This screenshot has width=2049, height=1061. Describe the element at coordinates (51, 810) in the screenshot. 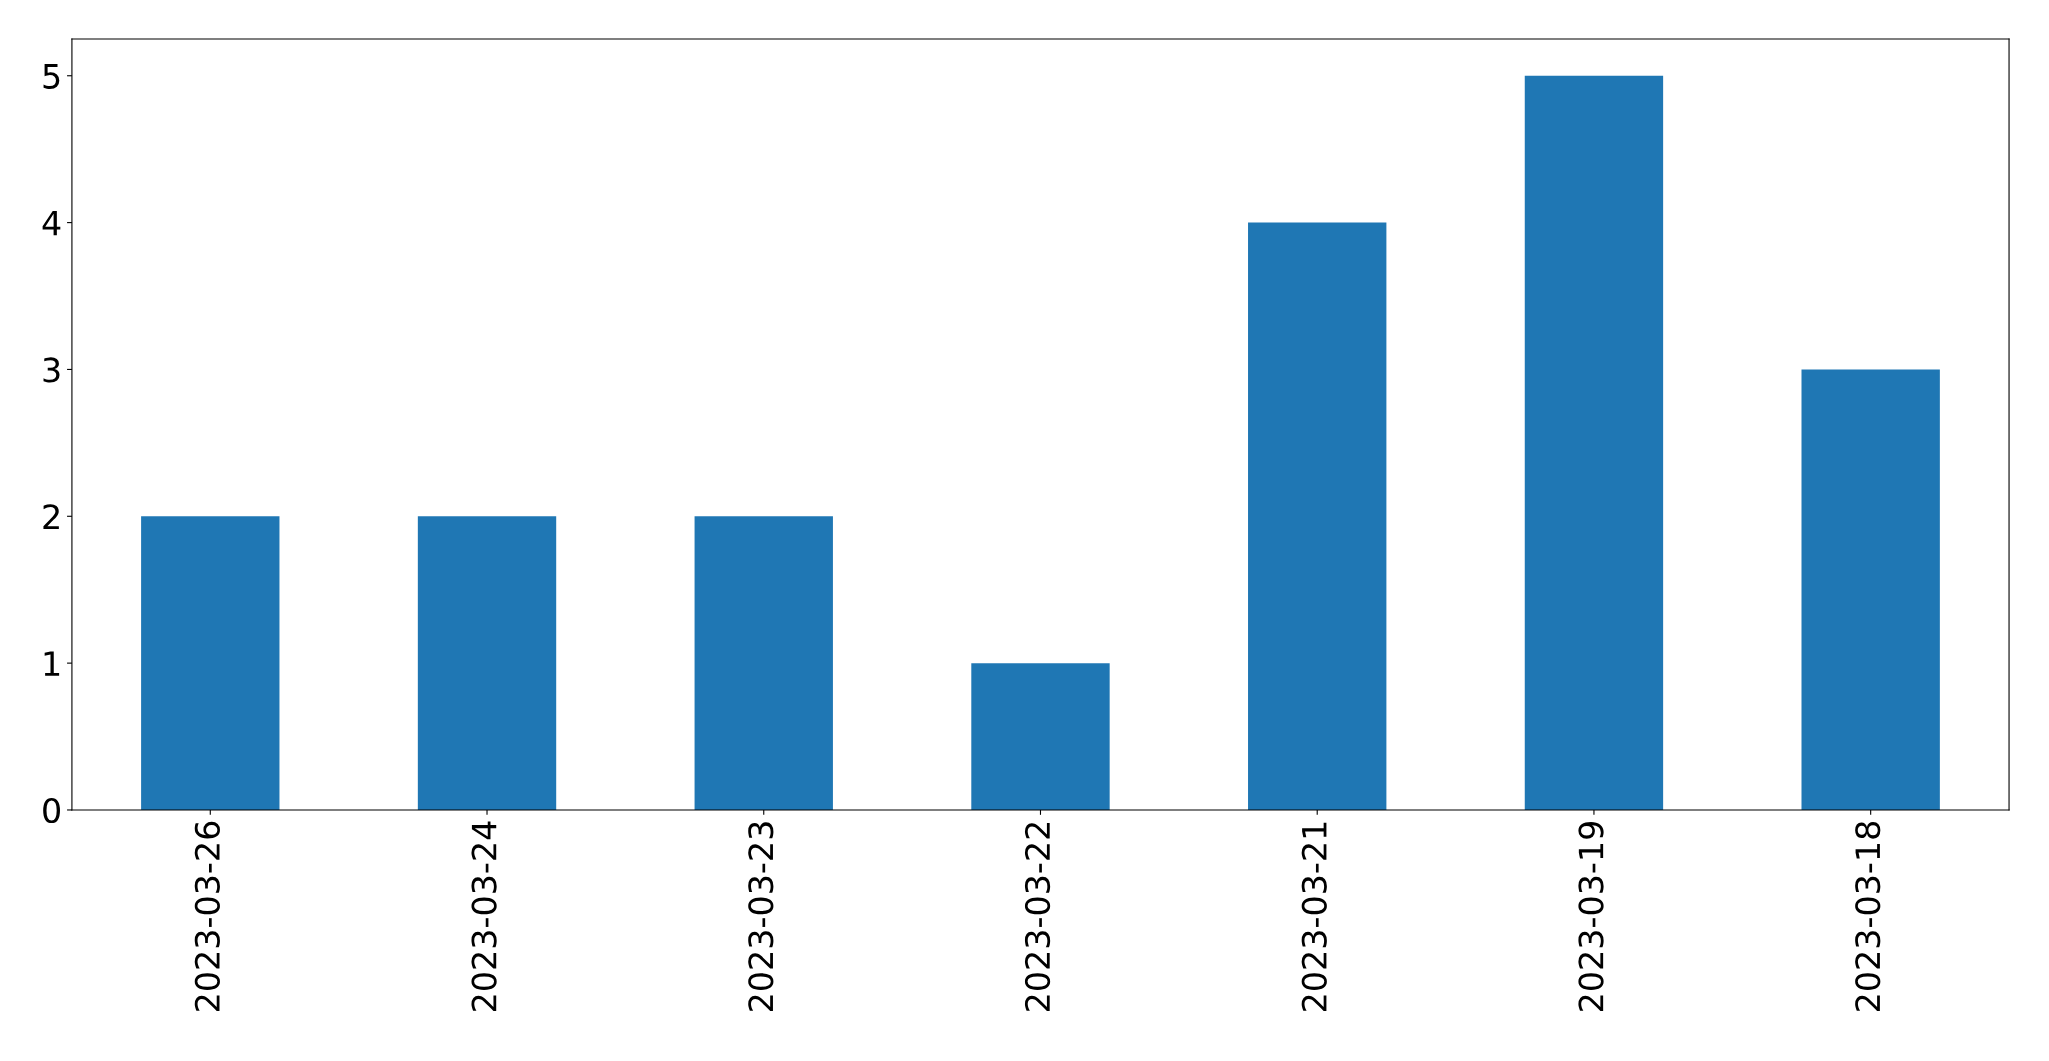

I see `y-tick-label: 0` at that location.